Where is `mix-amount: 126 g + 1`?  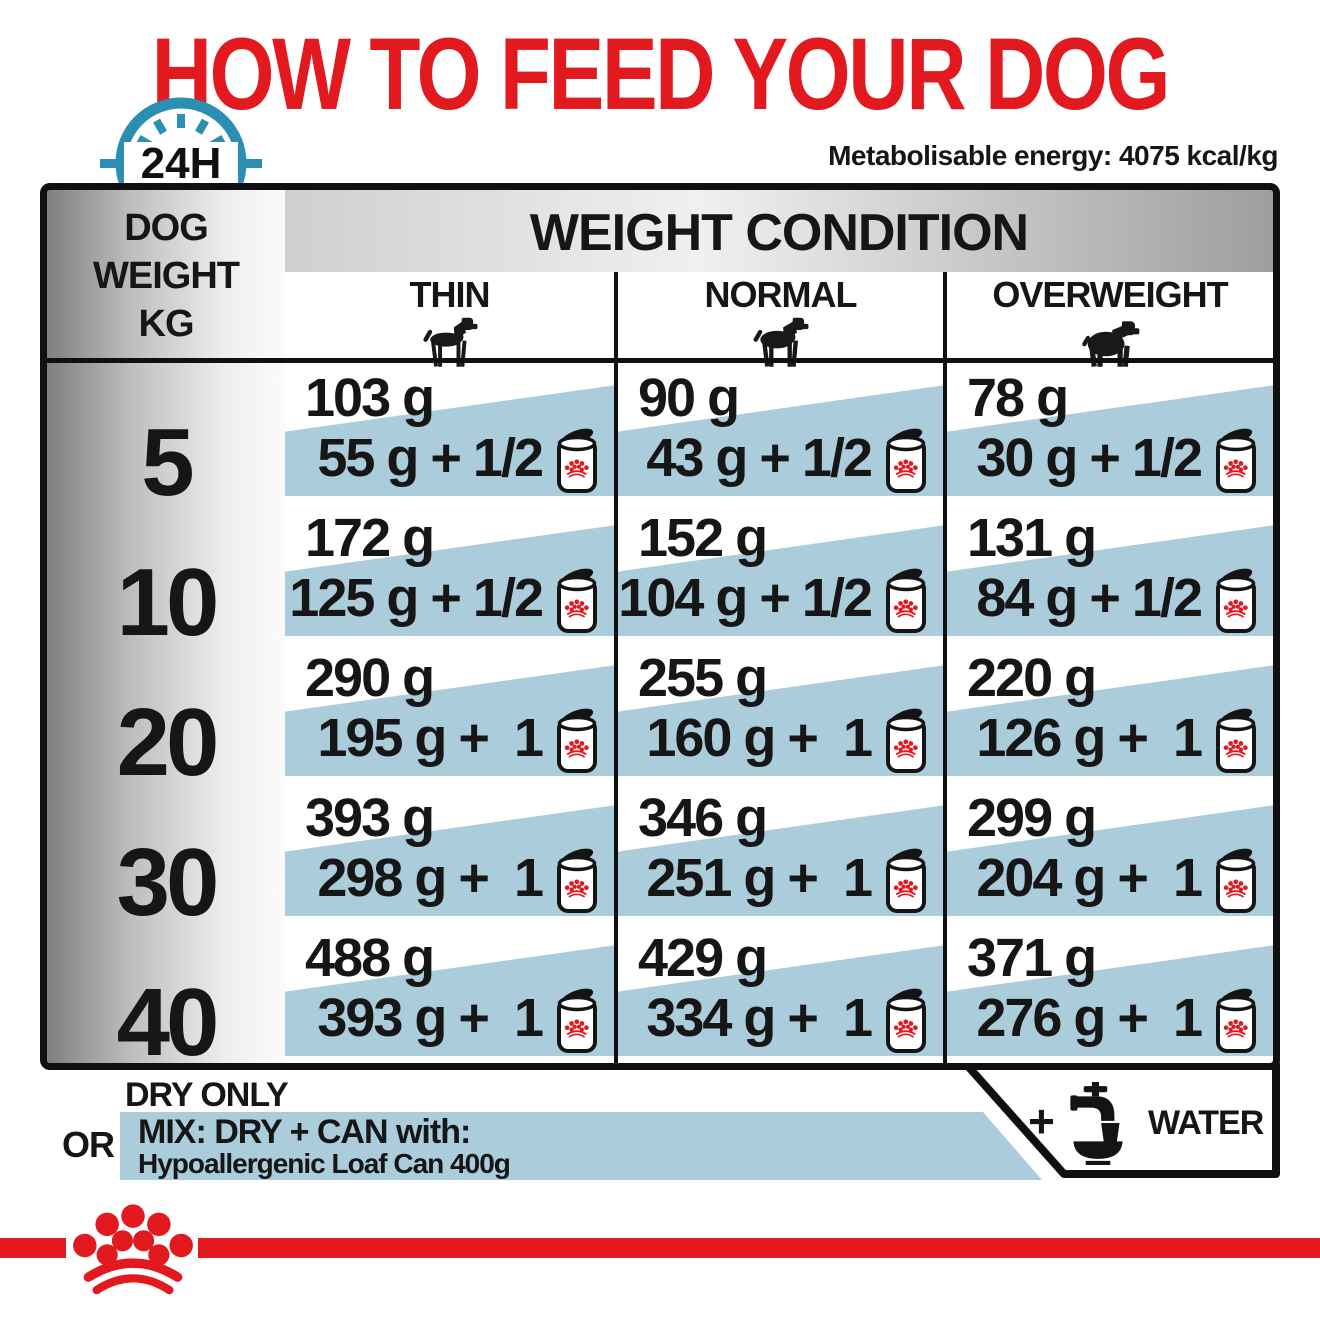 mix-amount: 126 g + 1 is located at coordinates (1118, 741).